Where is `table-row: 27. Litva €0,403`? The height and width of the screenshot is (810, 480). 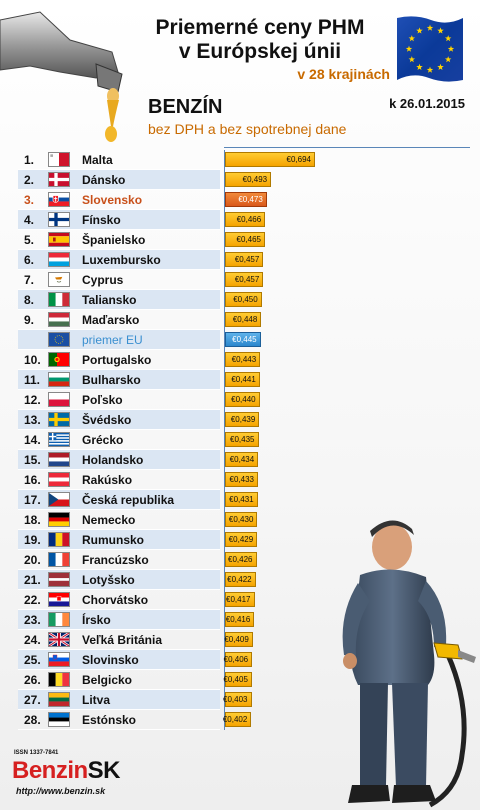
table-row: 27. Litva €0,403 is located at coordinates (244, 700).